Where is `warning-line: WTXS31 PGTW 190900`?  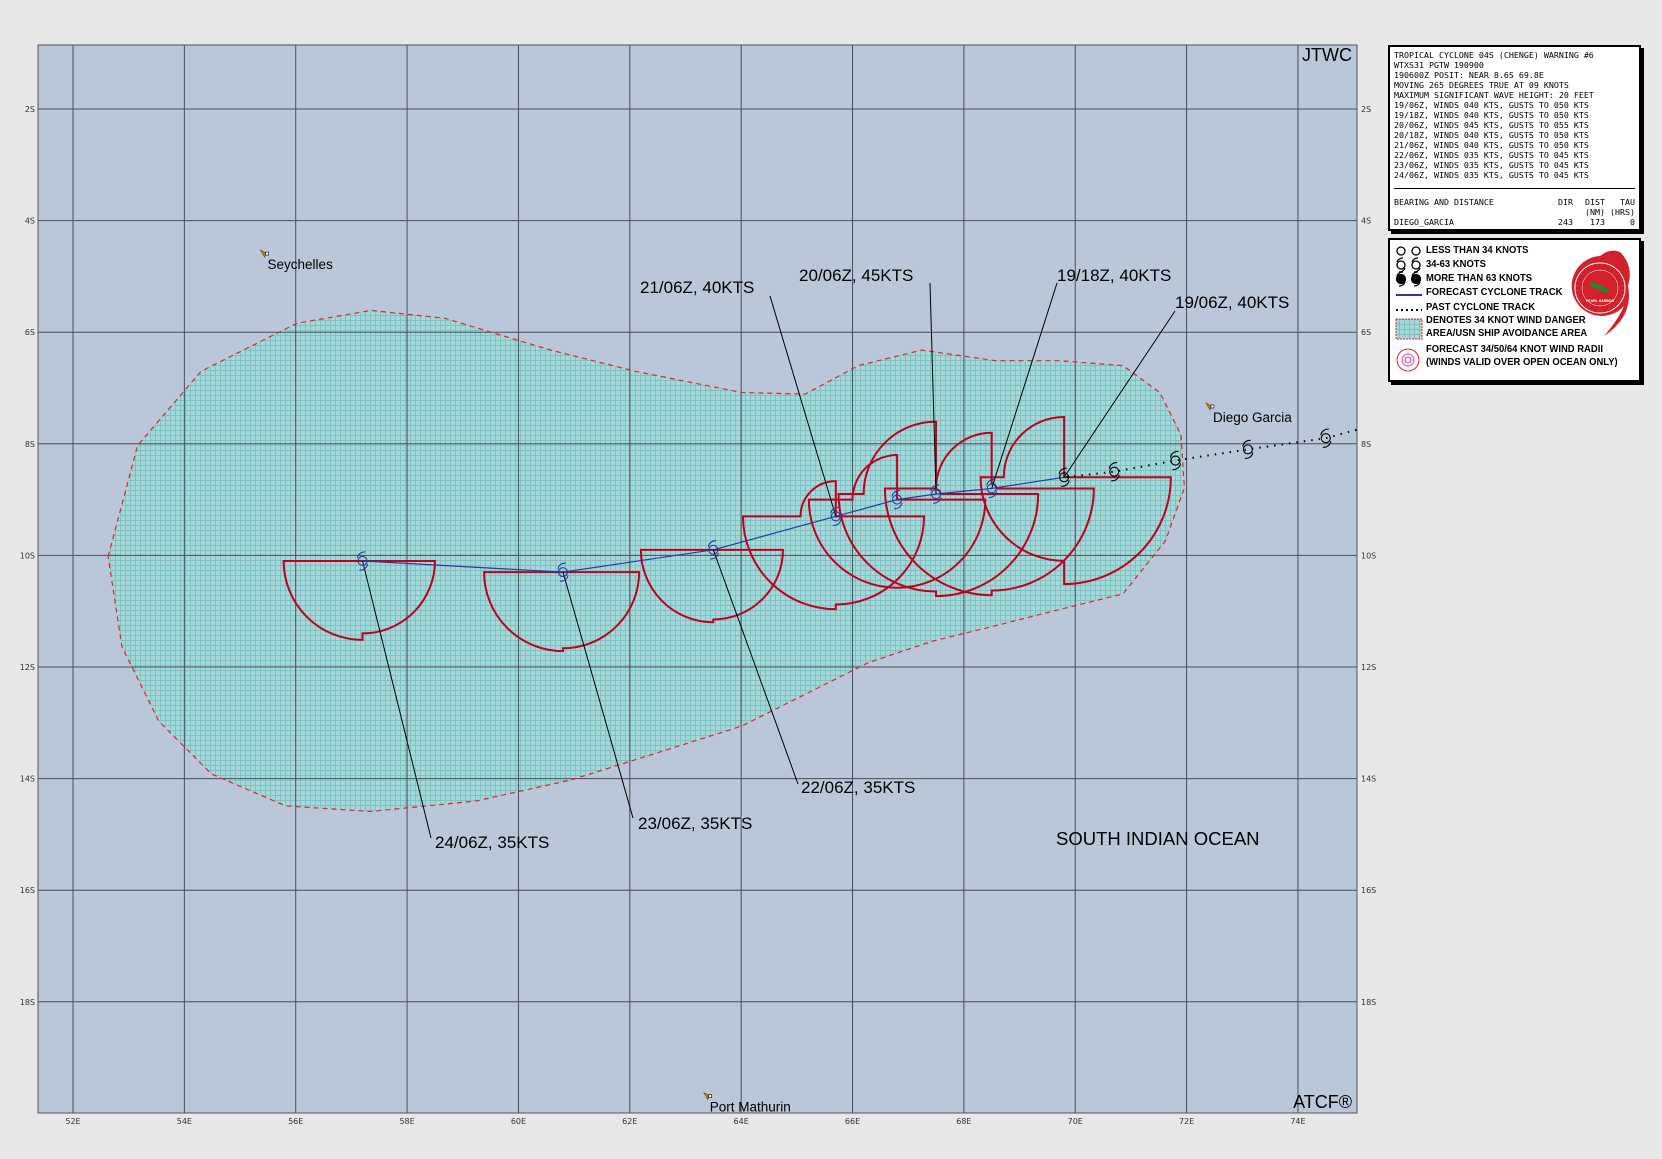
warning-line: WTXS31 PGTW 190900 is located at coordinates (1439, 65).